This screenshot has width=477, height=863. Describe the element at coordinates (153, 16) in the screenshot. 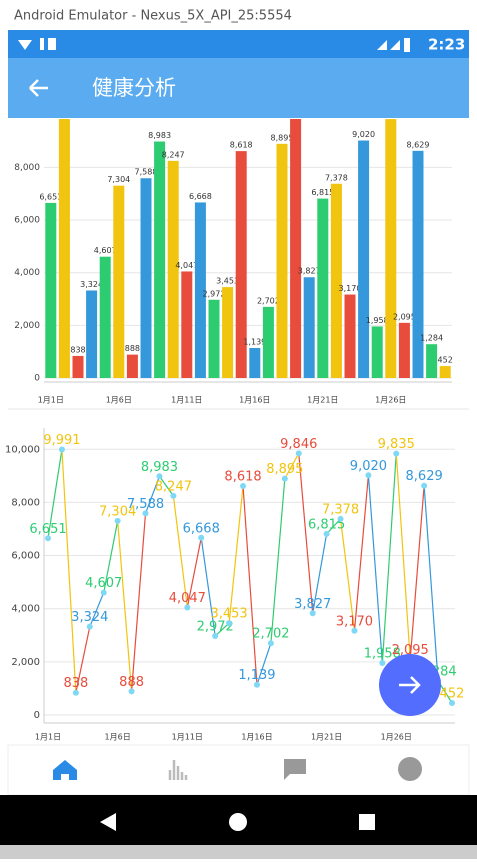

I see `window-title: Android Emulator - Nexus_5X_API_25:5554` at that location.